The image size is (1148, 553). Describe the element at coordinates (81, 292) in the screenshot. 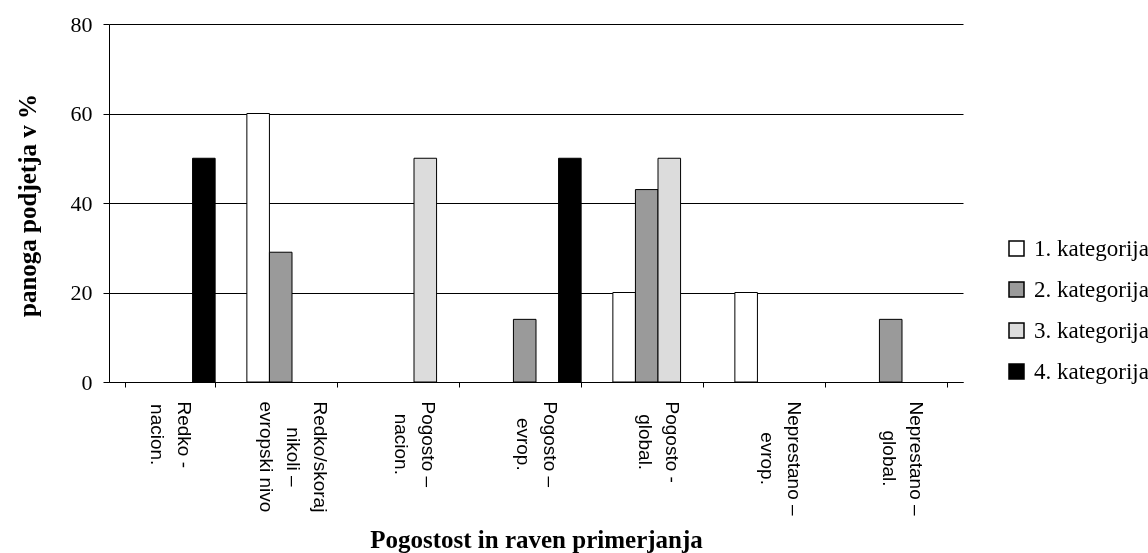

I see `y-tick-label: 20` at that location.